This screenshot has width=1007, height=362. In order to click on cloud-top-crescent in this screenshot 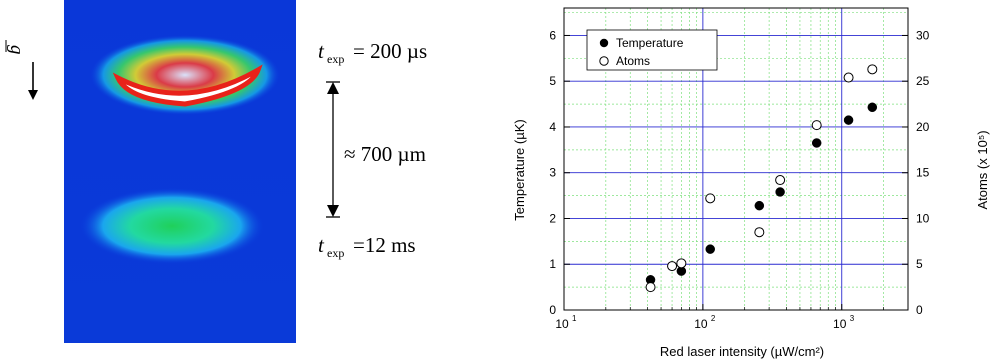, I will do `click(187, 85)`.